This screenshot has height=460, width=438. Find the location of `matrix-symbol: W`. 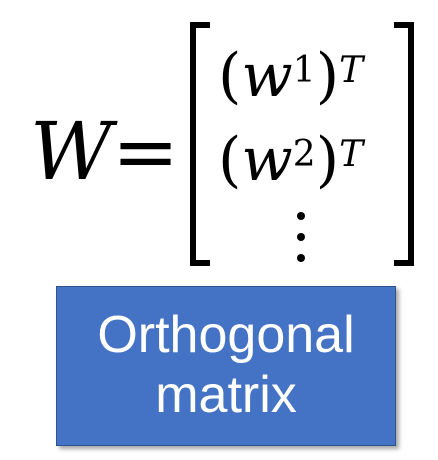

matrix-symbol: W is located at coordinates (71, 151).